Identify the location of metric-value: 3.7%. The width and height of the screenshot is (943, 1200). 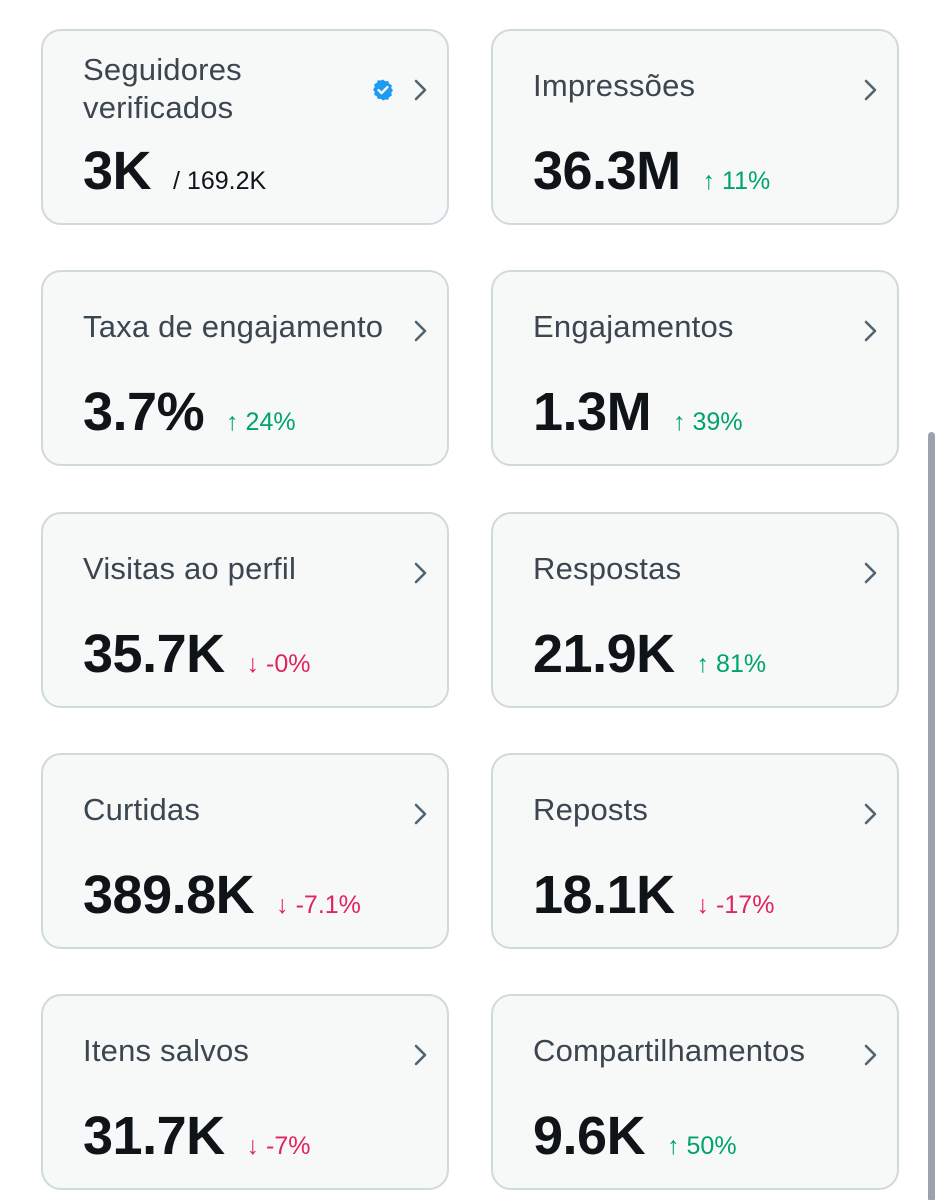
(144, 412).